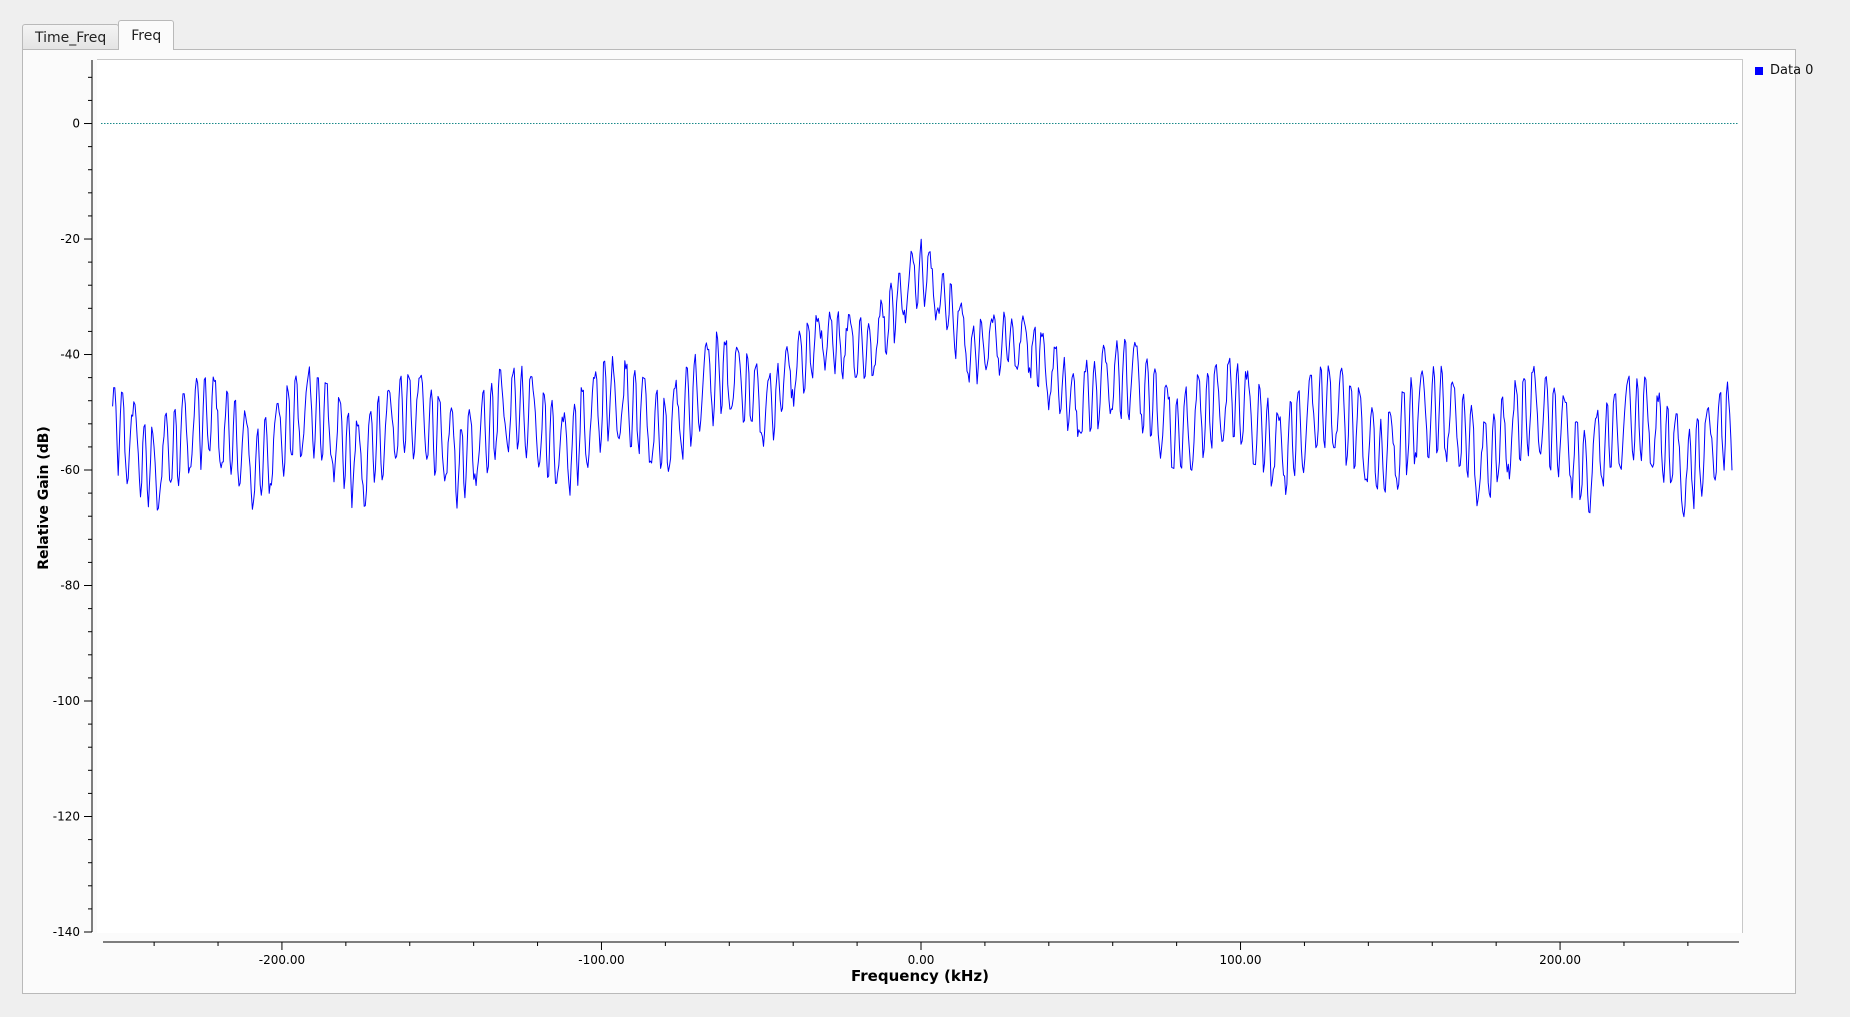 The height and width of the screenshot is (1017, 1850). I want to click on x-axis-label: Frequency (kHz), so click(920, 976).